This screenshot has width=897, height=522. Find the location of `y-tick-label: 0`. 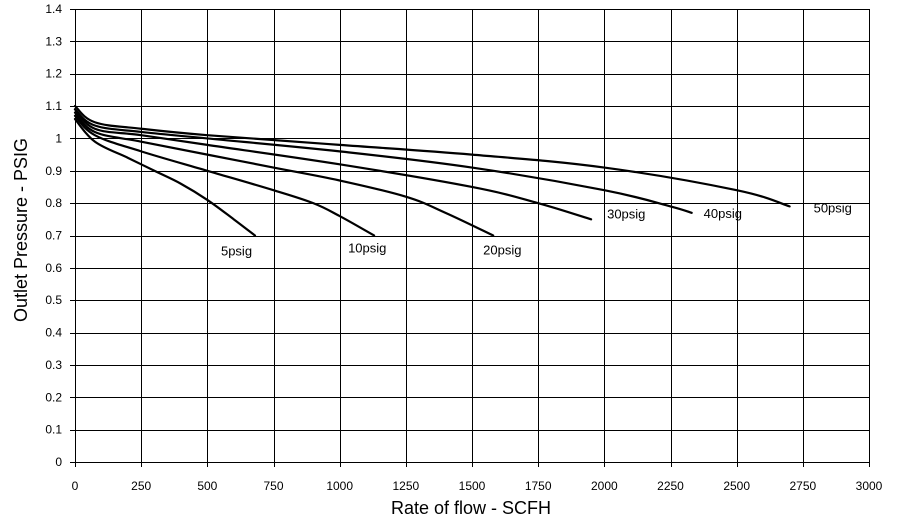

y-tick-label: 0 is located at coordinates (58, 462).